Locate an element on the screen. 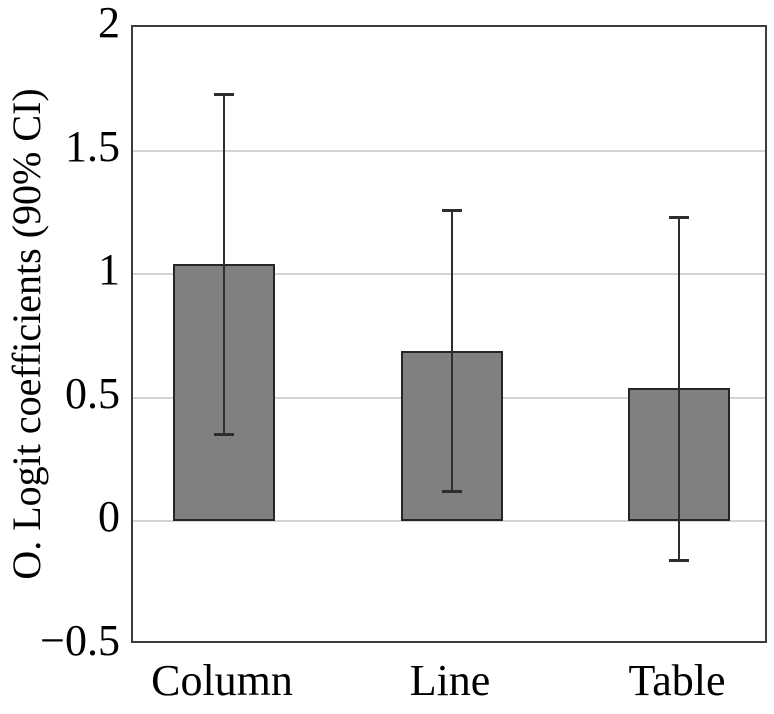 Image resolution: width=774 pixels, height=714 pixels. y-tick-label: 1.5 is located at coordinates (92, 146).